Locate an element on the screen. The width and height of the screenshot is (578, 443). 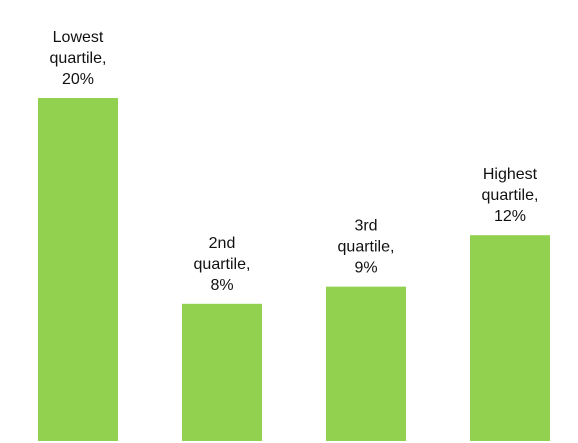
bar-1-label-line-1: Lowest is located at coordinates (78, 37).